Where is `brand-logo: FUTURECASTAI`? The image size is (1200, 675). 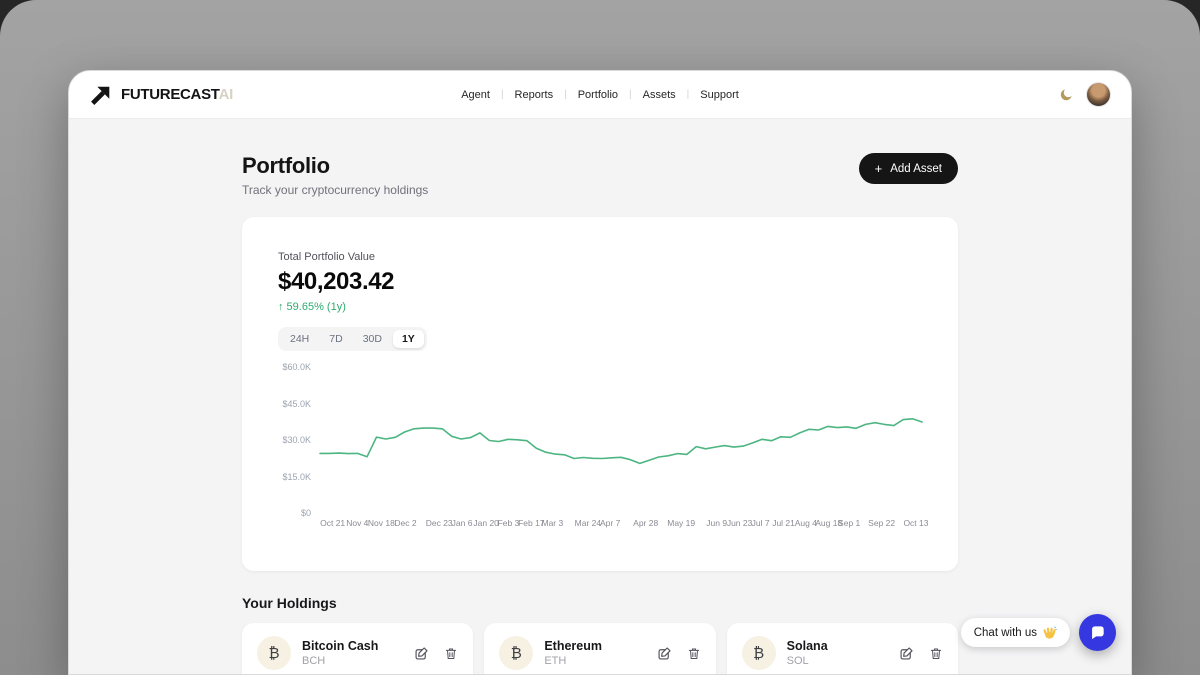
brand-logo: FUTURECASTAI is located at coordinates (161, 95).